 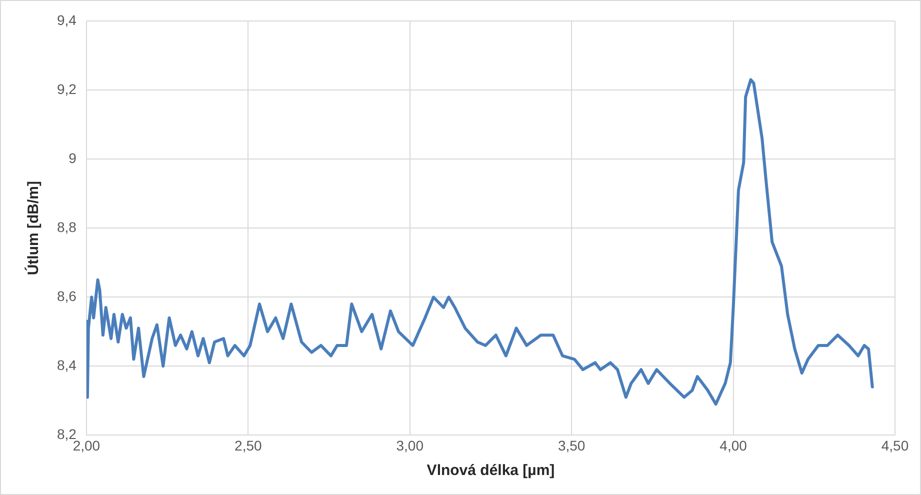 What do you see at coordinates (410, 445) in the screenshot?
I see `x-tick-label: 3,00` at bounding box center [410, 445].